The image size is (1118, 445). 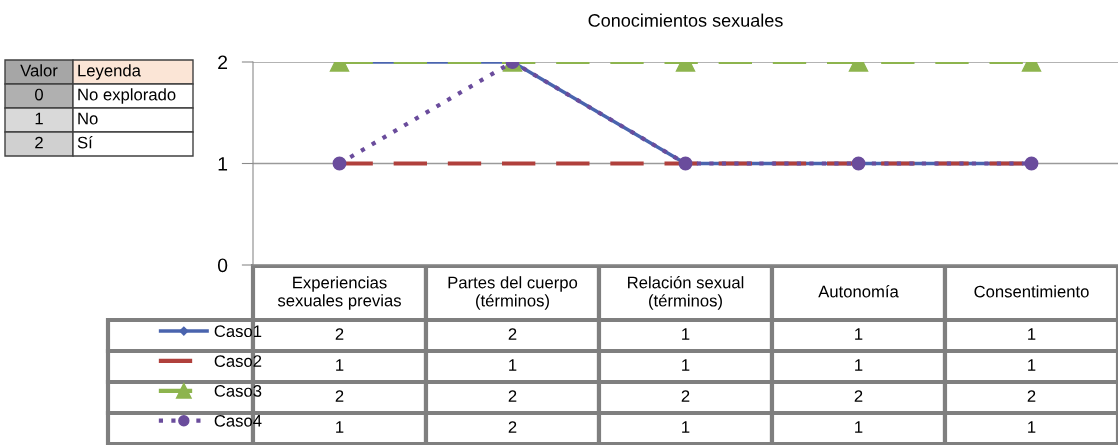 I want to click on legend-label: Caso3, so click(x=238, y=391).